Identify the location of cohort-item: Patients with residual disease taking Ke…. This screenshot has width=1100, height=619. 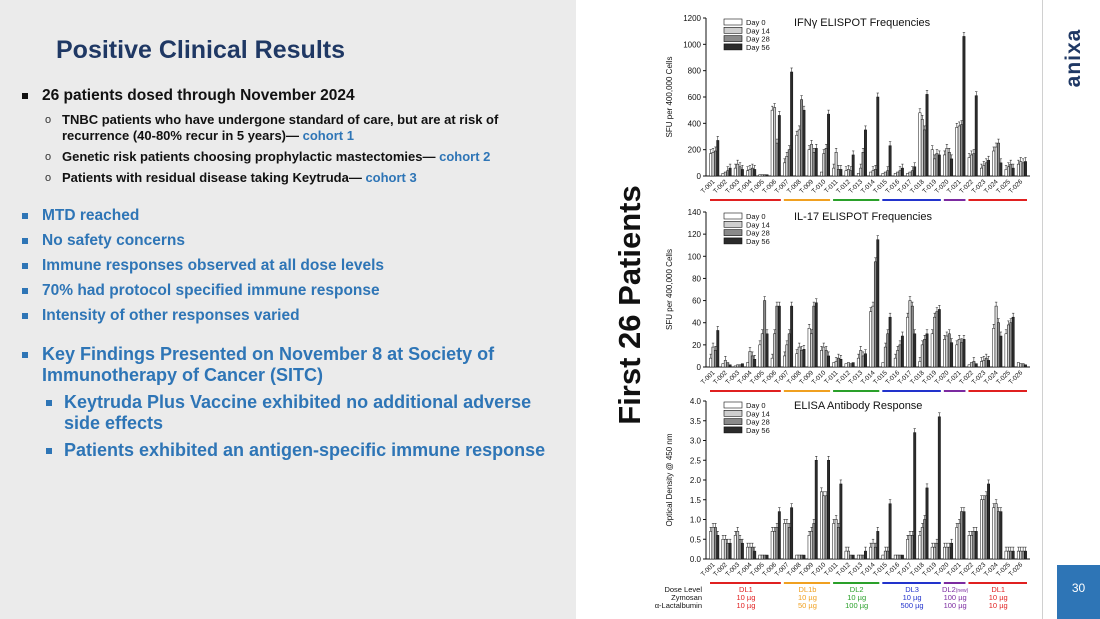
(303, 178).